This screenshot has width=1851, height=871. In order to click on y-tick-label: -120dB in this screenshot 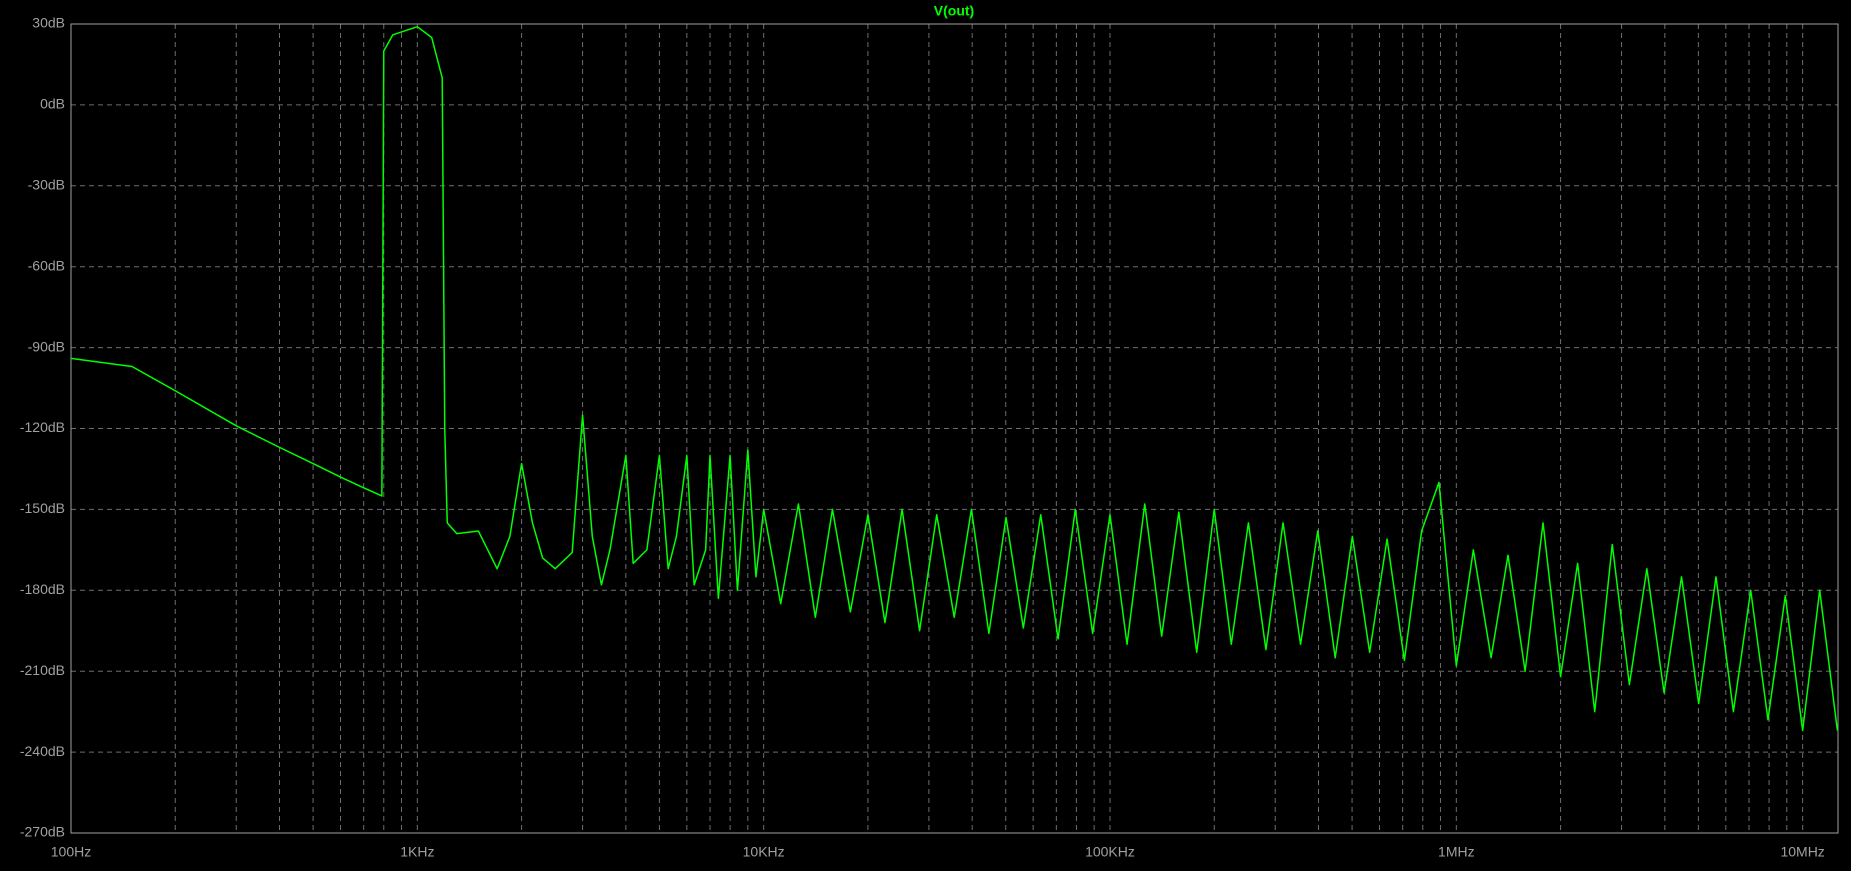, I will do `click(42, 427)`.